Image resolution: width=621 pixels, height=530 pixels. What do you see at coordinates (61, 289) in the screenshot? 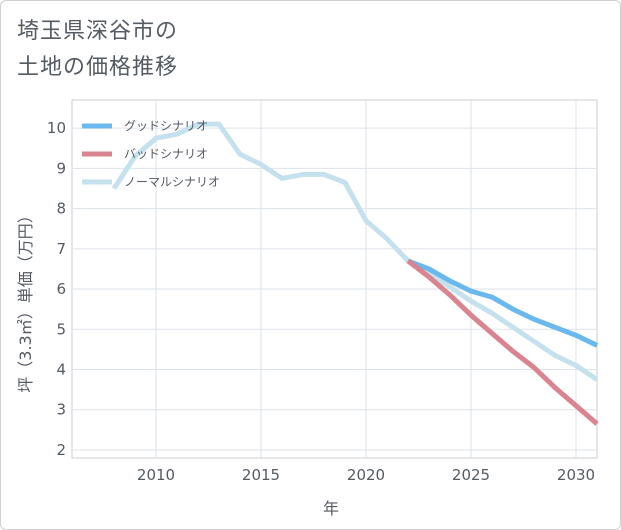
I see `y-tick-label: 6` at bounding box center [61, 289].